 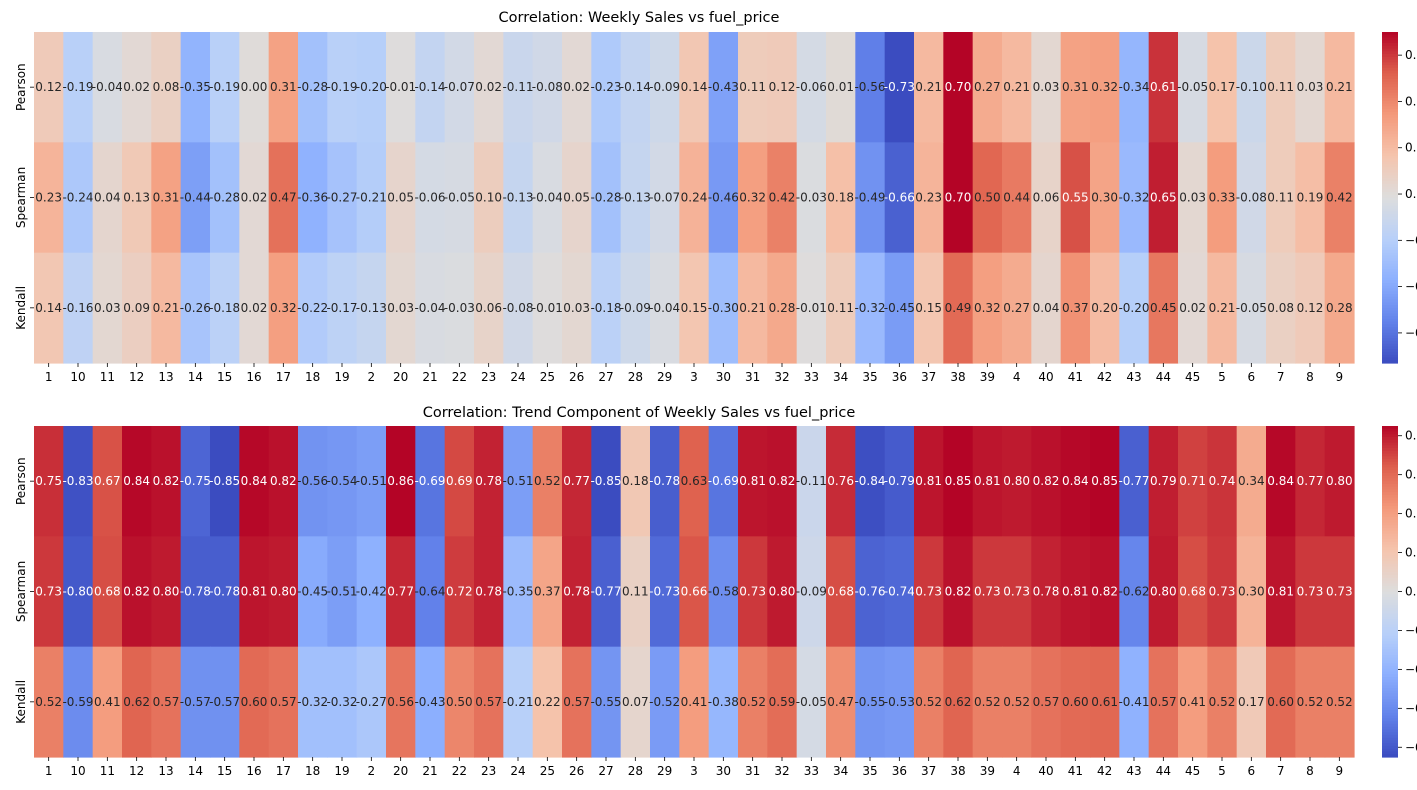 What do you see at coordinates (752, 87) in the screenshot?
I see `cell-value-label: 0.11` at bounding box center [752, 87].